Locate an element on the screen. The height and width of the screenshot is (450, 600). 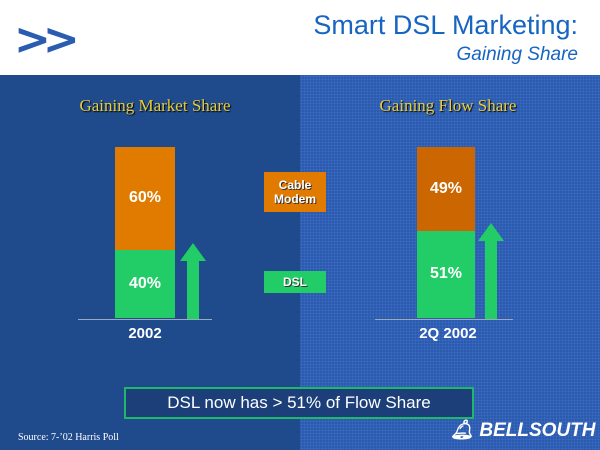
bar-segment-dsl: 40% is located at coordinates (145, 283).